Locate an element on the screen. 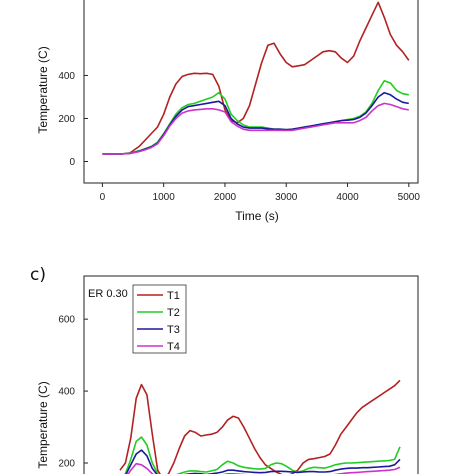 The height and width of the screenshot is (474, 474). top-y-tick-label: 0 is located at coordinates (72, 162).